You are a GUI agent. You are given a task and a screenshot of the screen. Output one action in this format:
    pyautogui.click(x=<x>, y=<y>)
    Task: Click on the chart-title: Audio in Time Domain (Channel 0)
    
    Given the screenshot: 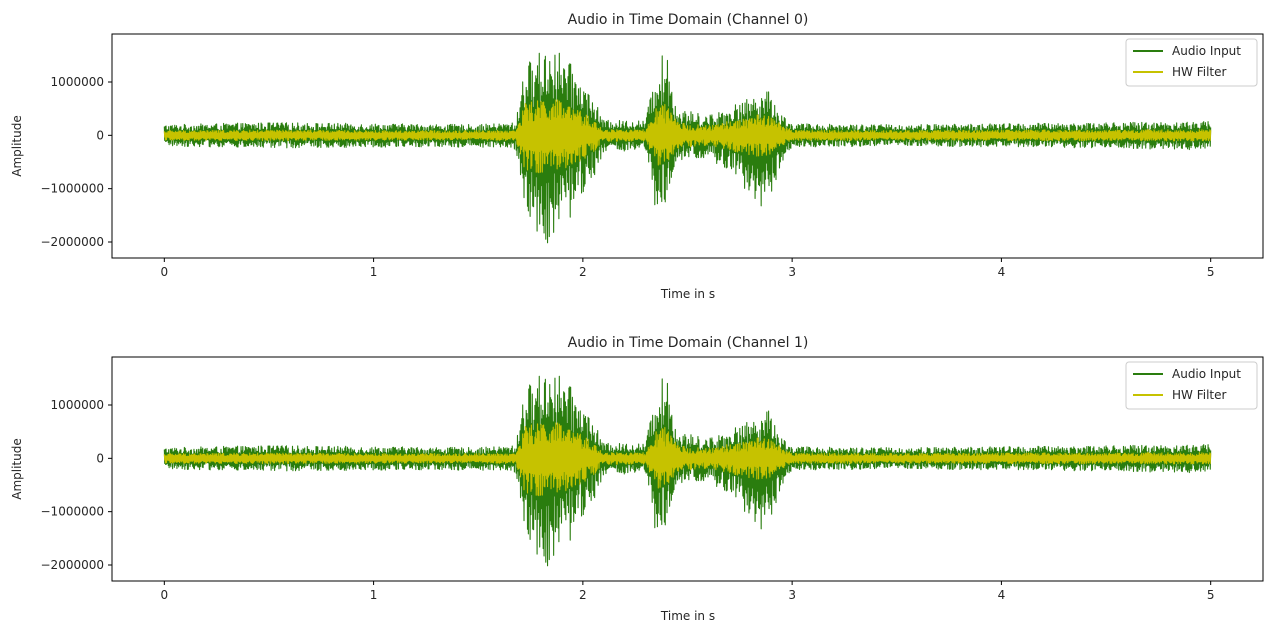 What is the action you would take?
    pyautogui.click(x=688, y=20)
    